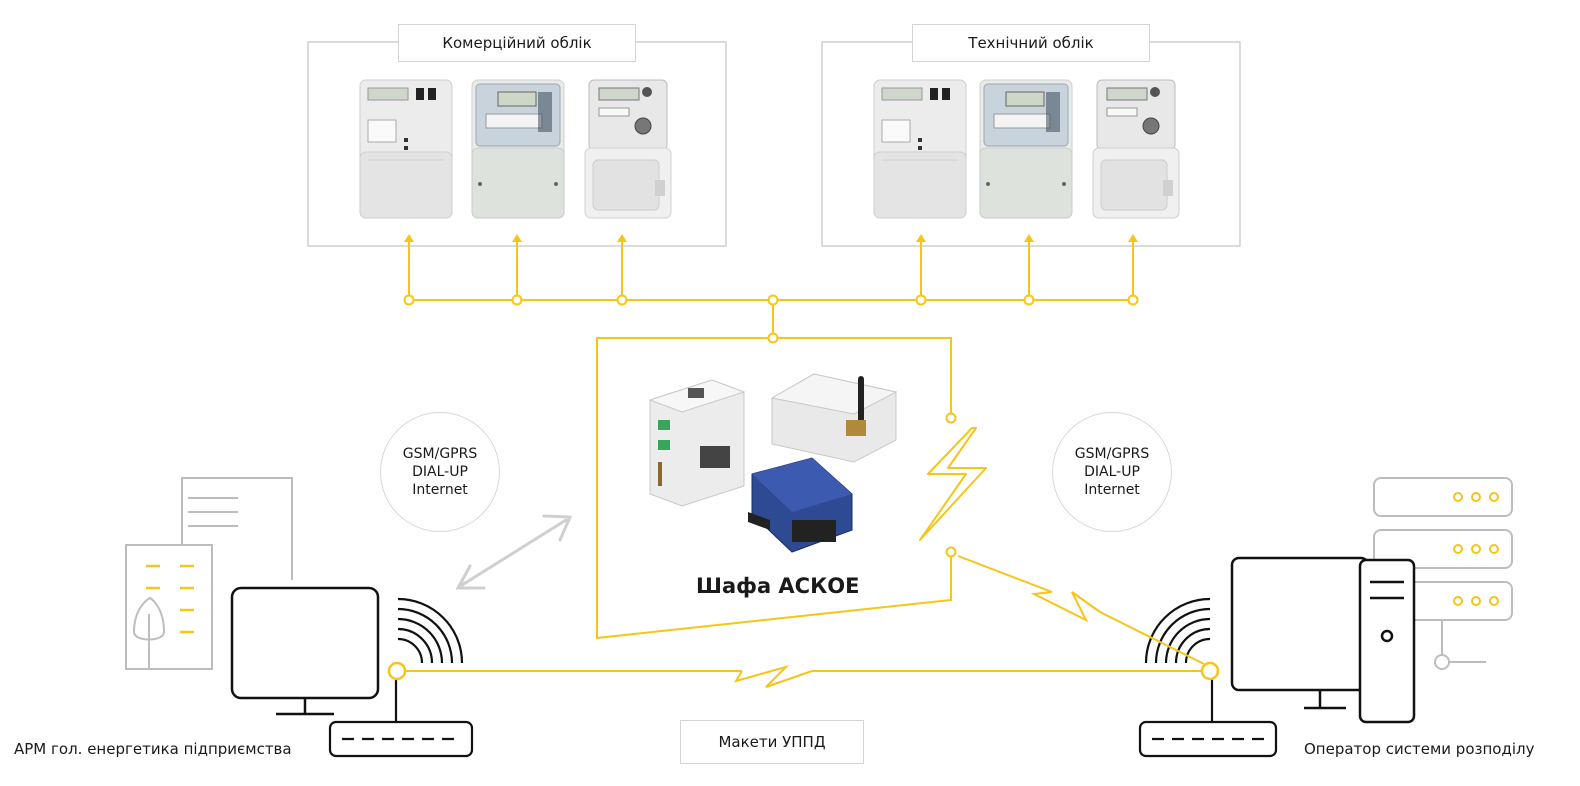  What do you see at coordinates (153, 749) in the screenshot?
I see `enterprise-label: АРМ гол. енергетика підприємства` at bounding box center [153, 749].